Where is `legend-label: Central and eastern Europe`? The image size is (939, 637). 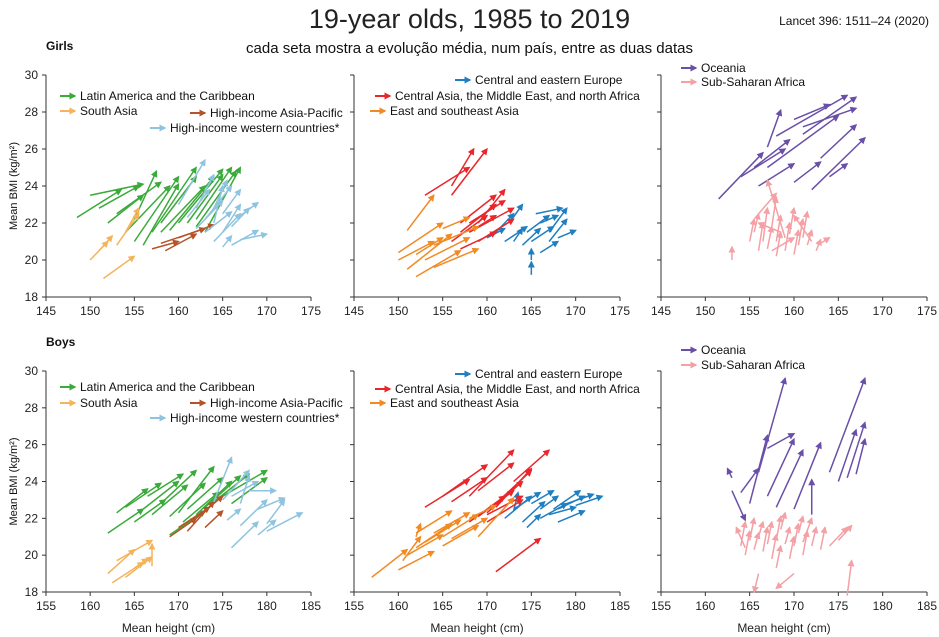 legend-label: Central and eastern Europe is located at coordinates (549, 80).